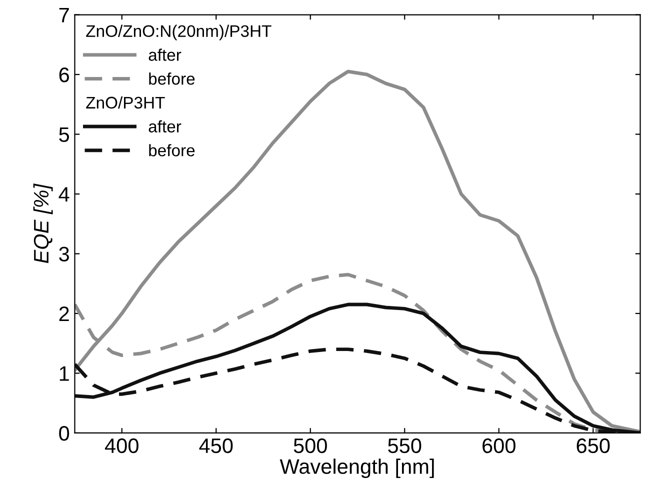 The width and height of the screenshot is (650, 492). What do you see at coordinates (64, 373) in the screenshot?
I see `y-tick-label: 1` at bounding box center [64, 373].